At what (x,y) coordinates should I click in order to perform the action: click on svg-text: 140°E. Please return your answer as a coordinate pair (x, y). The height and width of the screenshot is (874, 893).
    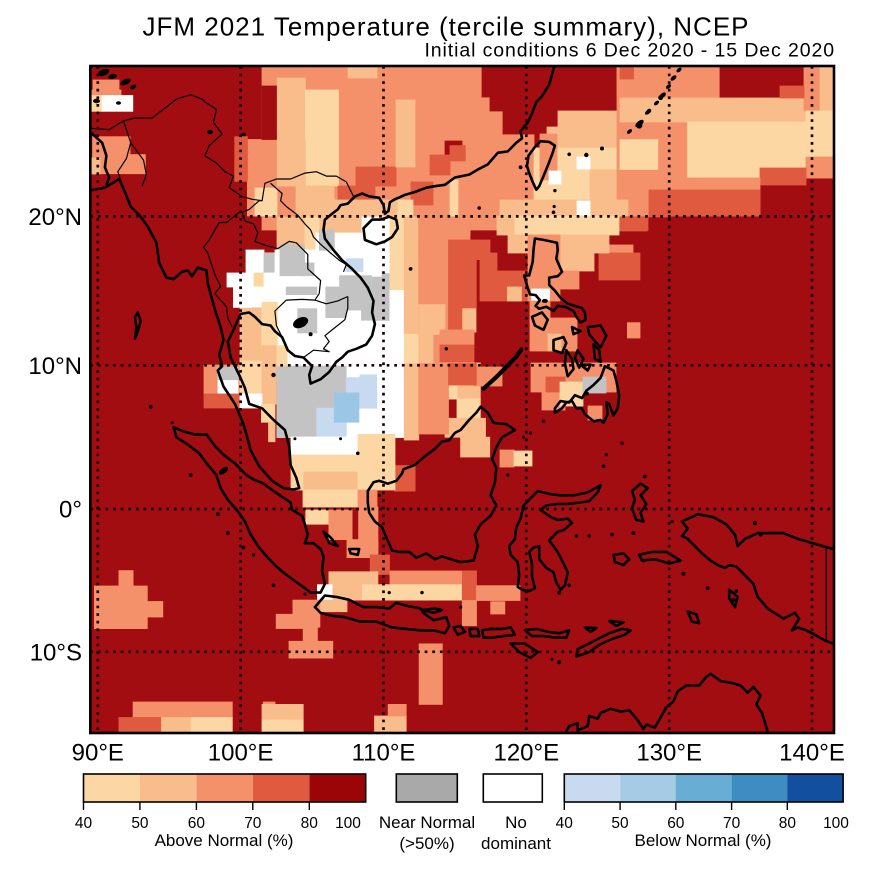
    Looking at the image, I should click on (812, 753).